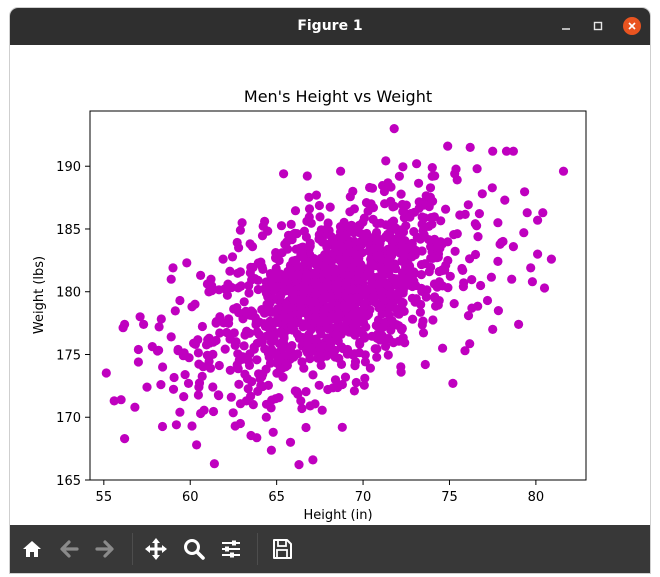 The image size is (660, 577). Describe the element at coordinates (566, 26) in the screenshot. I see `minimize-button` at that location.